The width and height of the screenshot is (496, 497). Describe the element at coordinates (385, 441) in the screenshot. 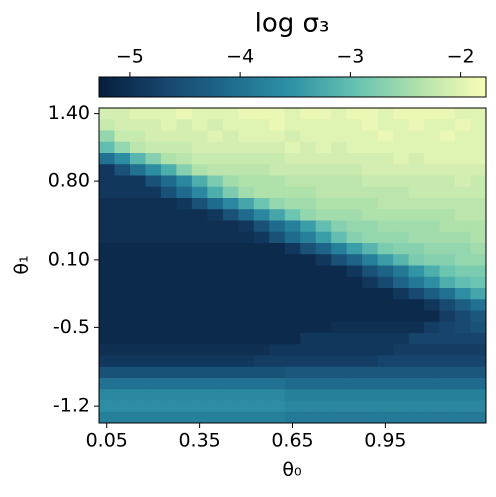

I see `x-tick-label: 0.95` at that location.